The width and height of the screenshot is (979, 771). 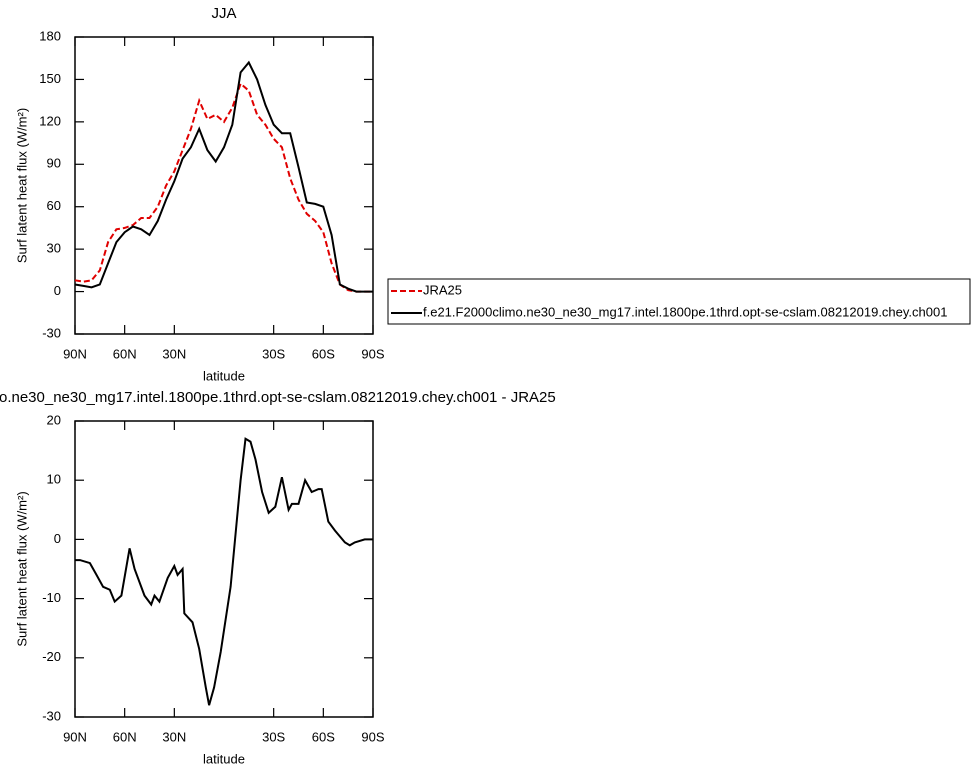 What do you see at coordinates (50, 120) in the screenshot?
I see `y-tick-label: 120` at bounding box center [50, 120].